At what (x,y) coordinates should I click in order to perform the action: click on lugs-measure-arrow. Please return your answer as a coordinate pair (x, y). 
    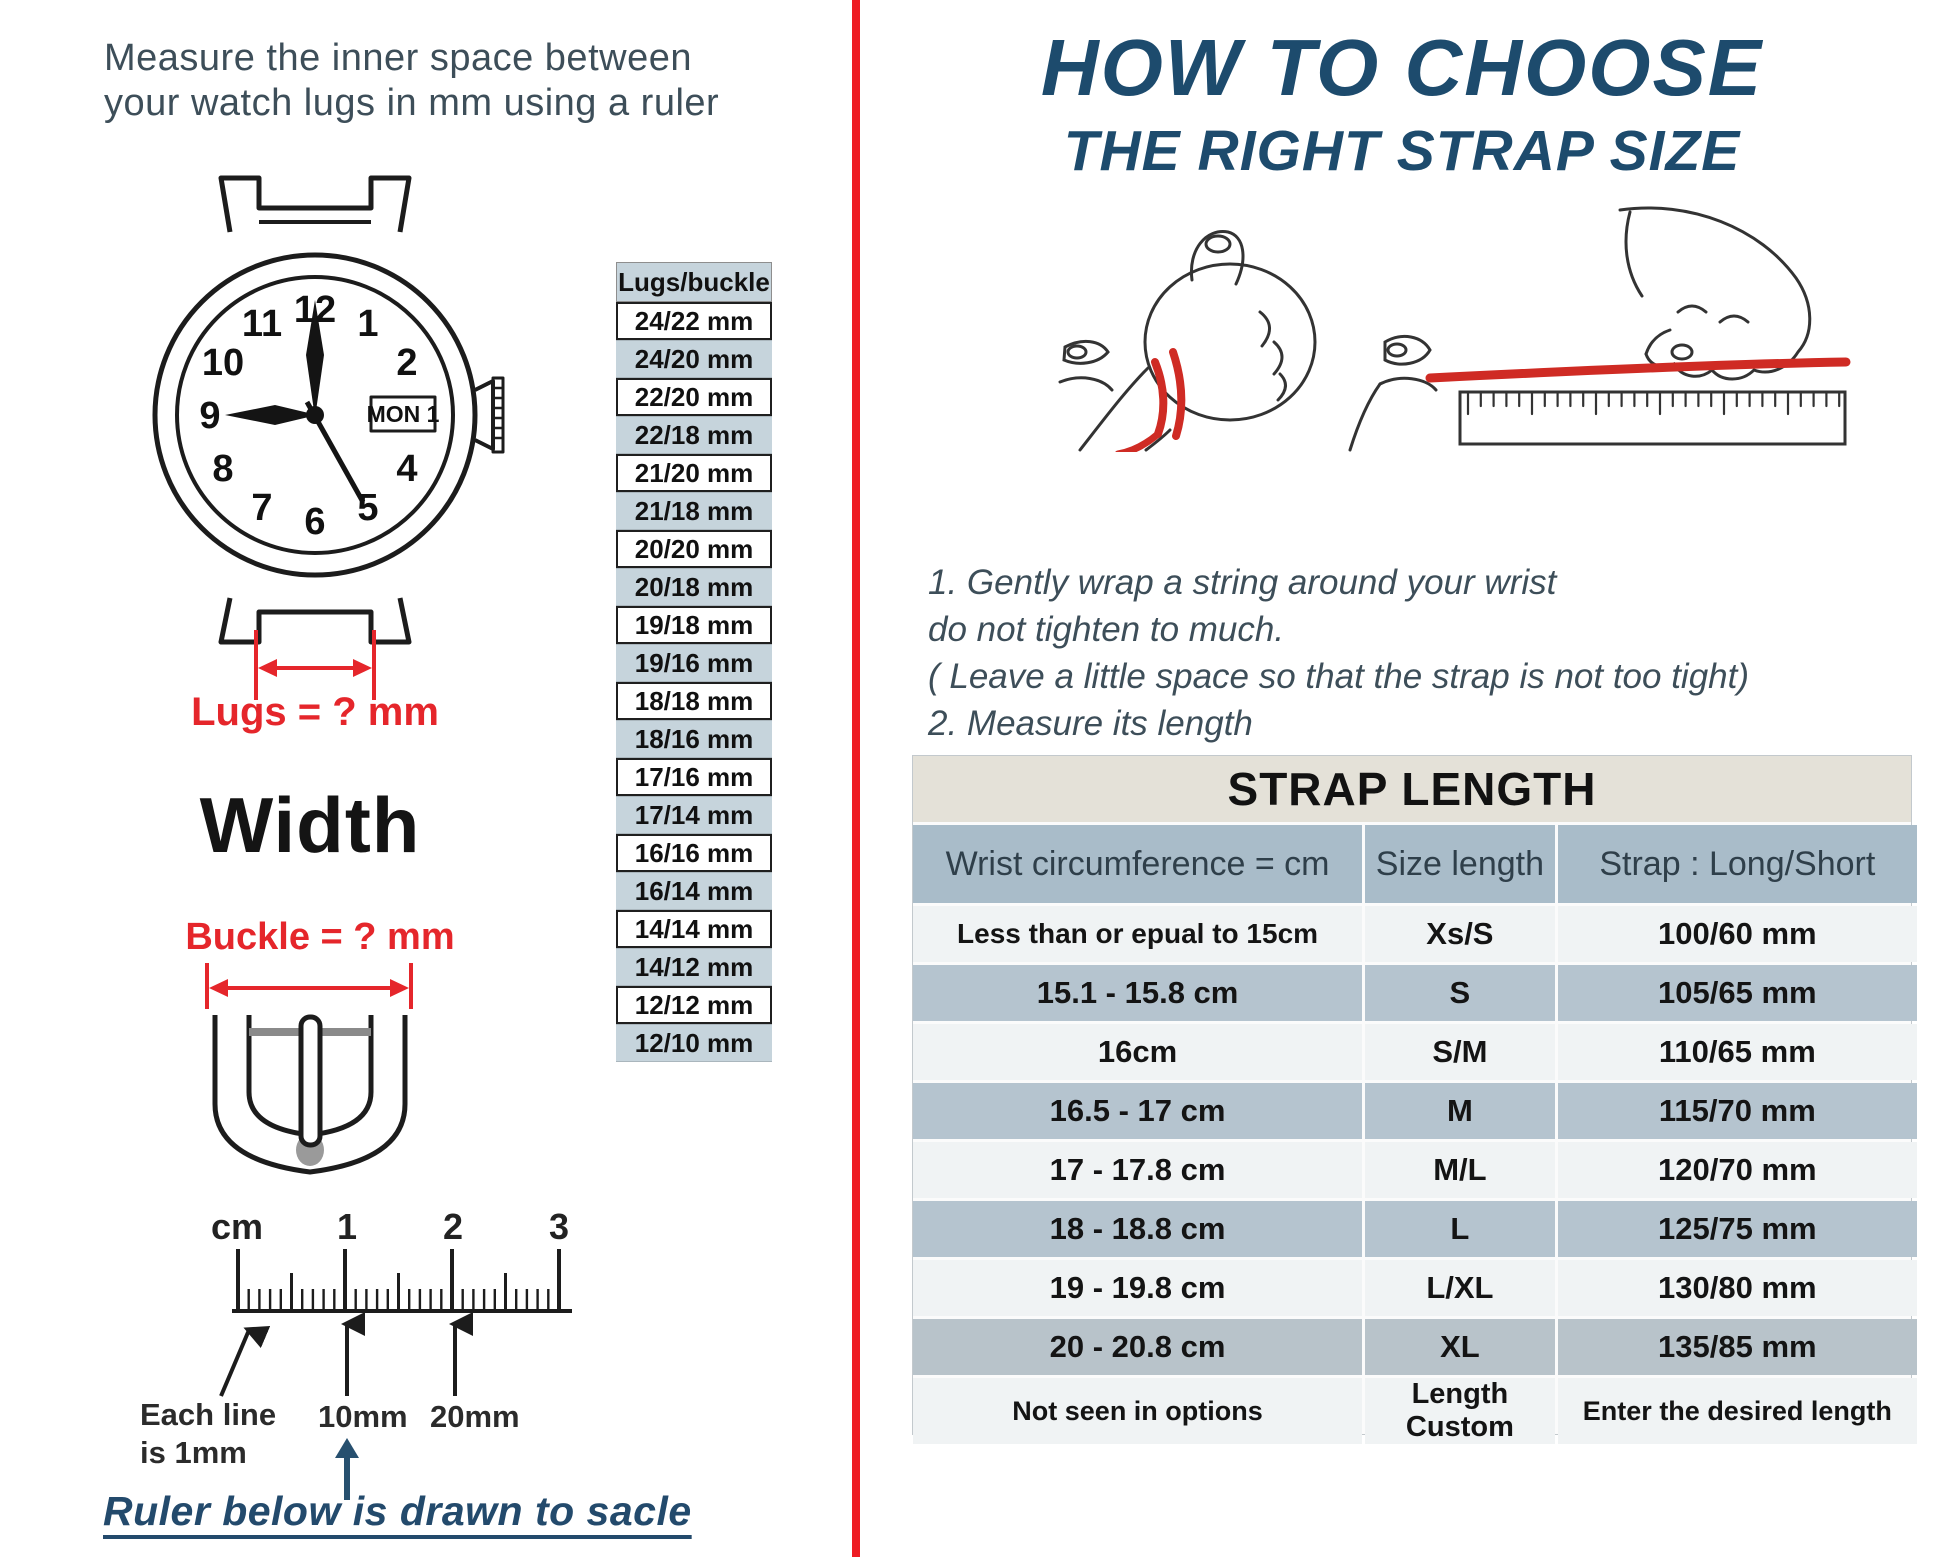
    Looking at the image, I should click on (315, 665).